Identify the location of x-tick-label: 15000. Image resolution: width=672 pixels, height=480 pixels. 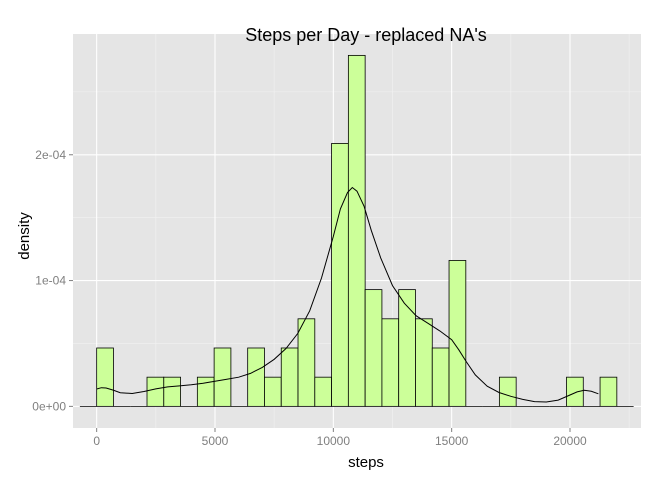
(452, 441).